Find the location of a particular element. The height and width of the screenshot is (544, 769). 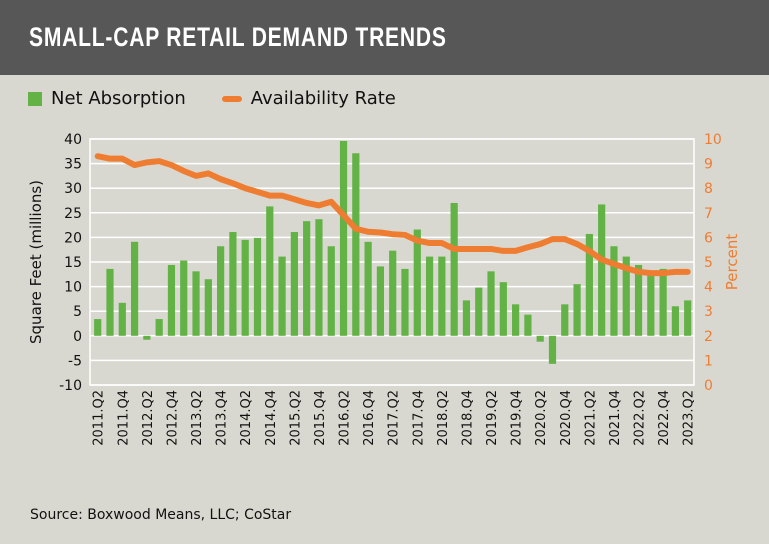

x-tick-label: 2016.Q4 is located at coordinates (369, 418).